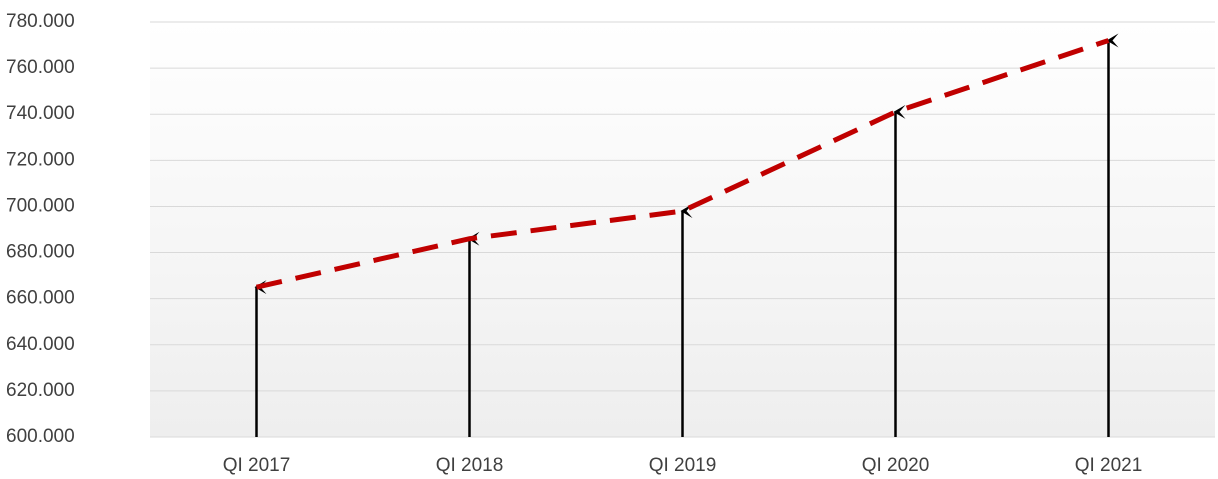 The width and height of the screenshot is (1218, 479). What do you see at coordinates (683, 465) in the screenshot?
I see `x-tick-label: QI 2019` at bounding box center [683, 465].